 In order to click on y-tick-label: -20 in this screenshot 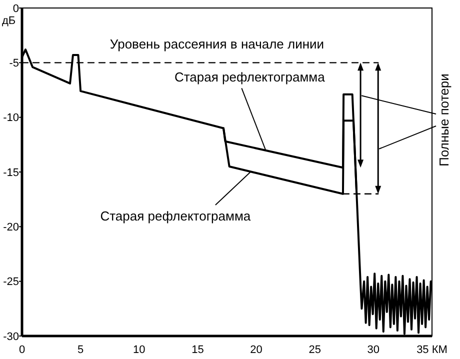, I will do `click(11, 228)`.